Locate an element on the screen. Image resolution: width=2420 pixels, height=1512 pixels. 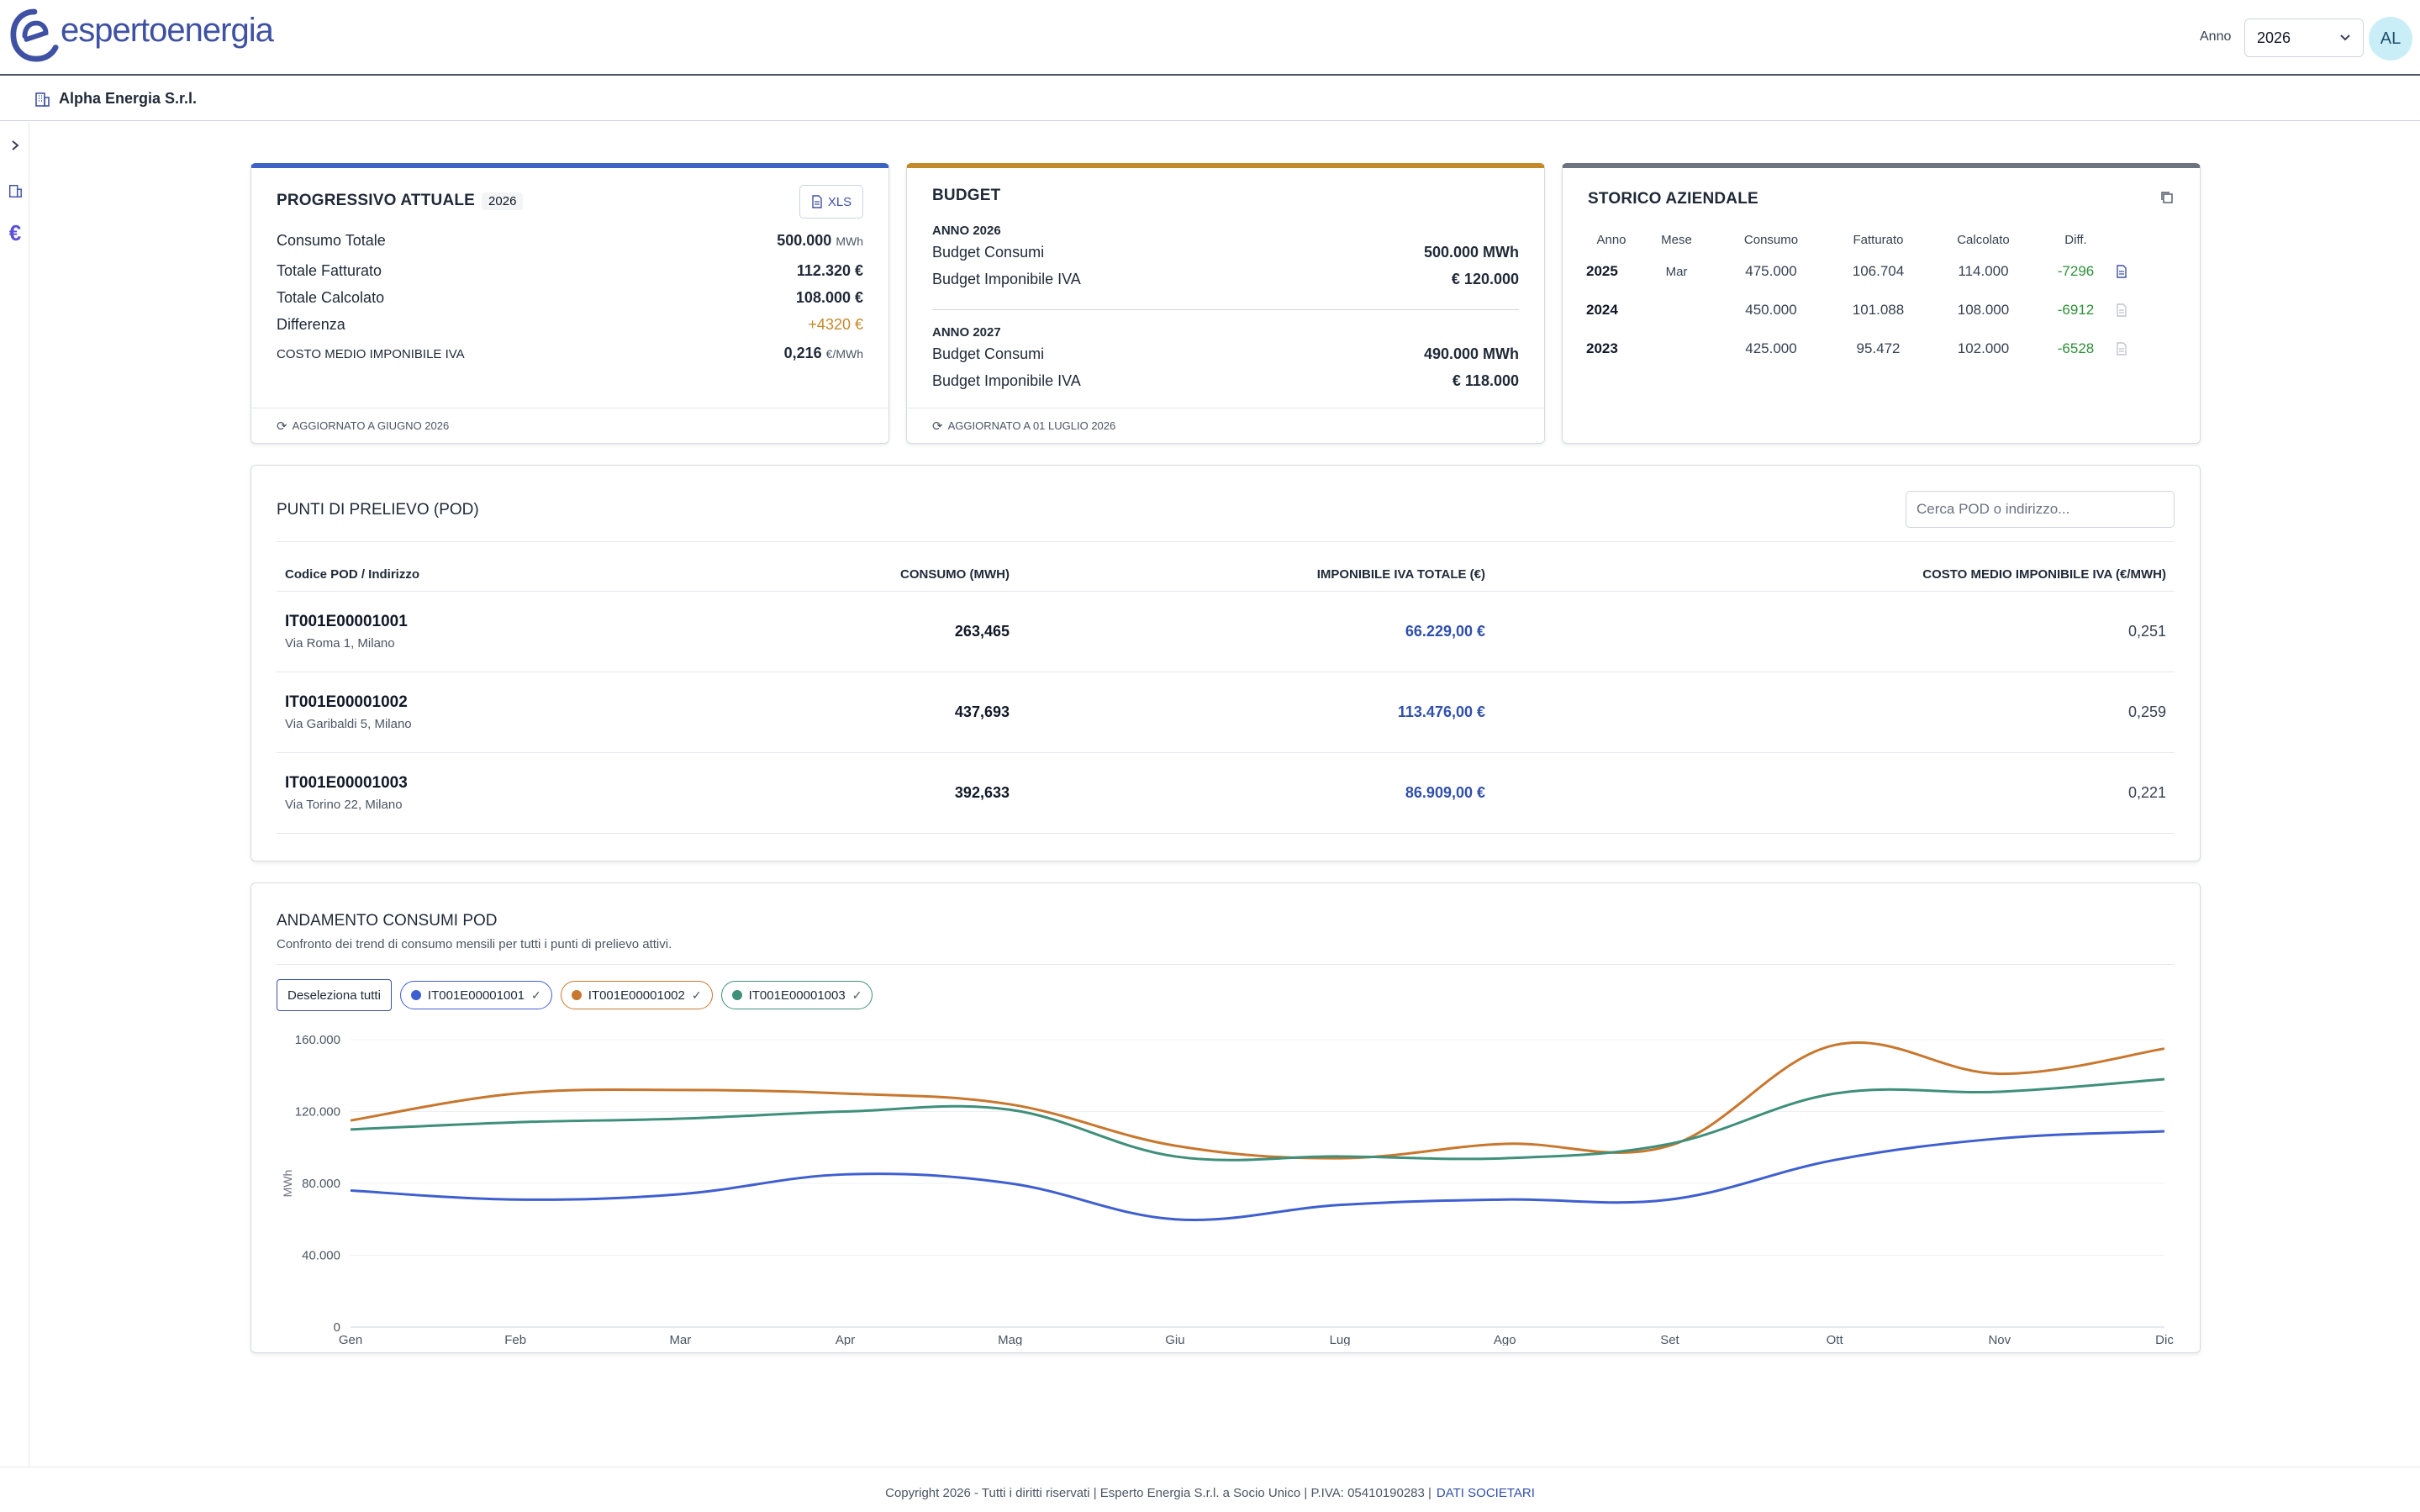
pod-consumo: 437,693 is located at coordinates (982, 711).